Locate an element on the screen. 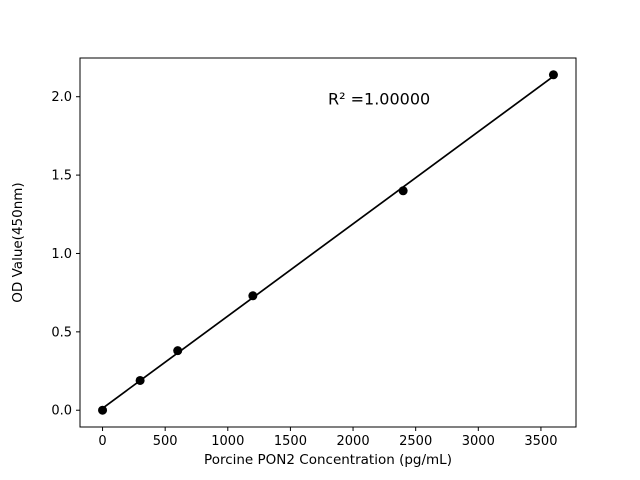 Image resolution: width=640 pixels, height=480 pixels. y-tick-label: 1.5 is located at coordinates (61, 176).